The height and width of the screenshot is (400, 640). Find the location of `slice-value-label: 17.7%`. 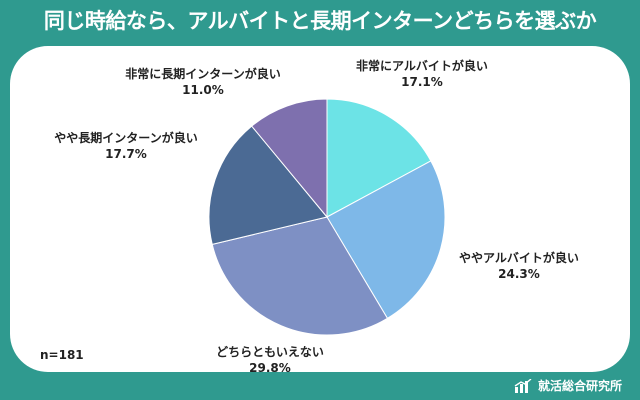

slice-value-label: 17.7% is located at coordinates (126, 154).